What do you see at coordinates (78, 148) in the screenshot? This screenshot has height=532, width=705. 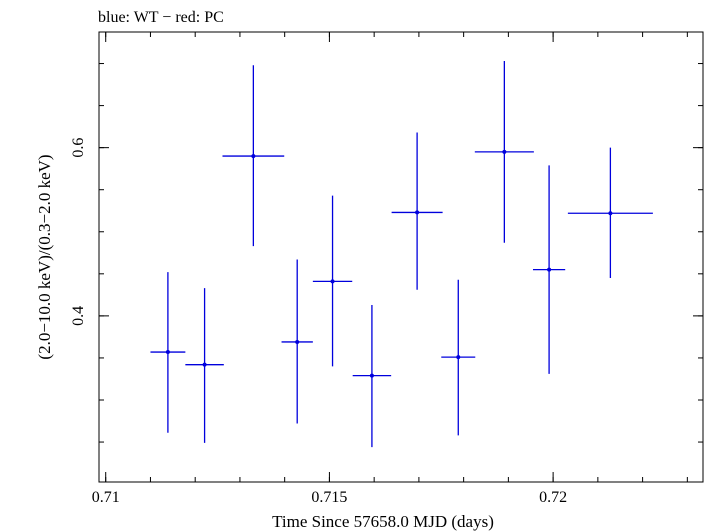 I see `y-tick-label: 0.6` at bounding box center [78, 148].